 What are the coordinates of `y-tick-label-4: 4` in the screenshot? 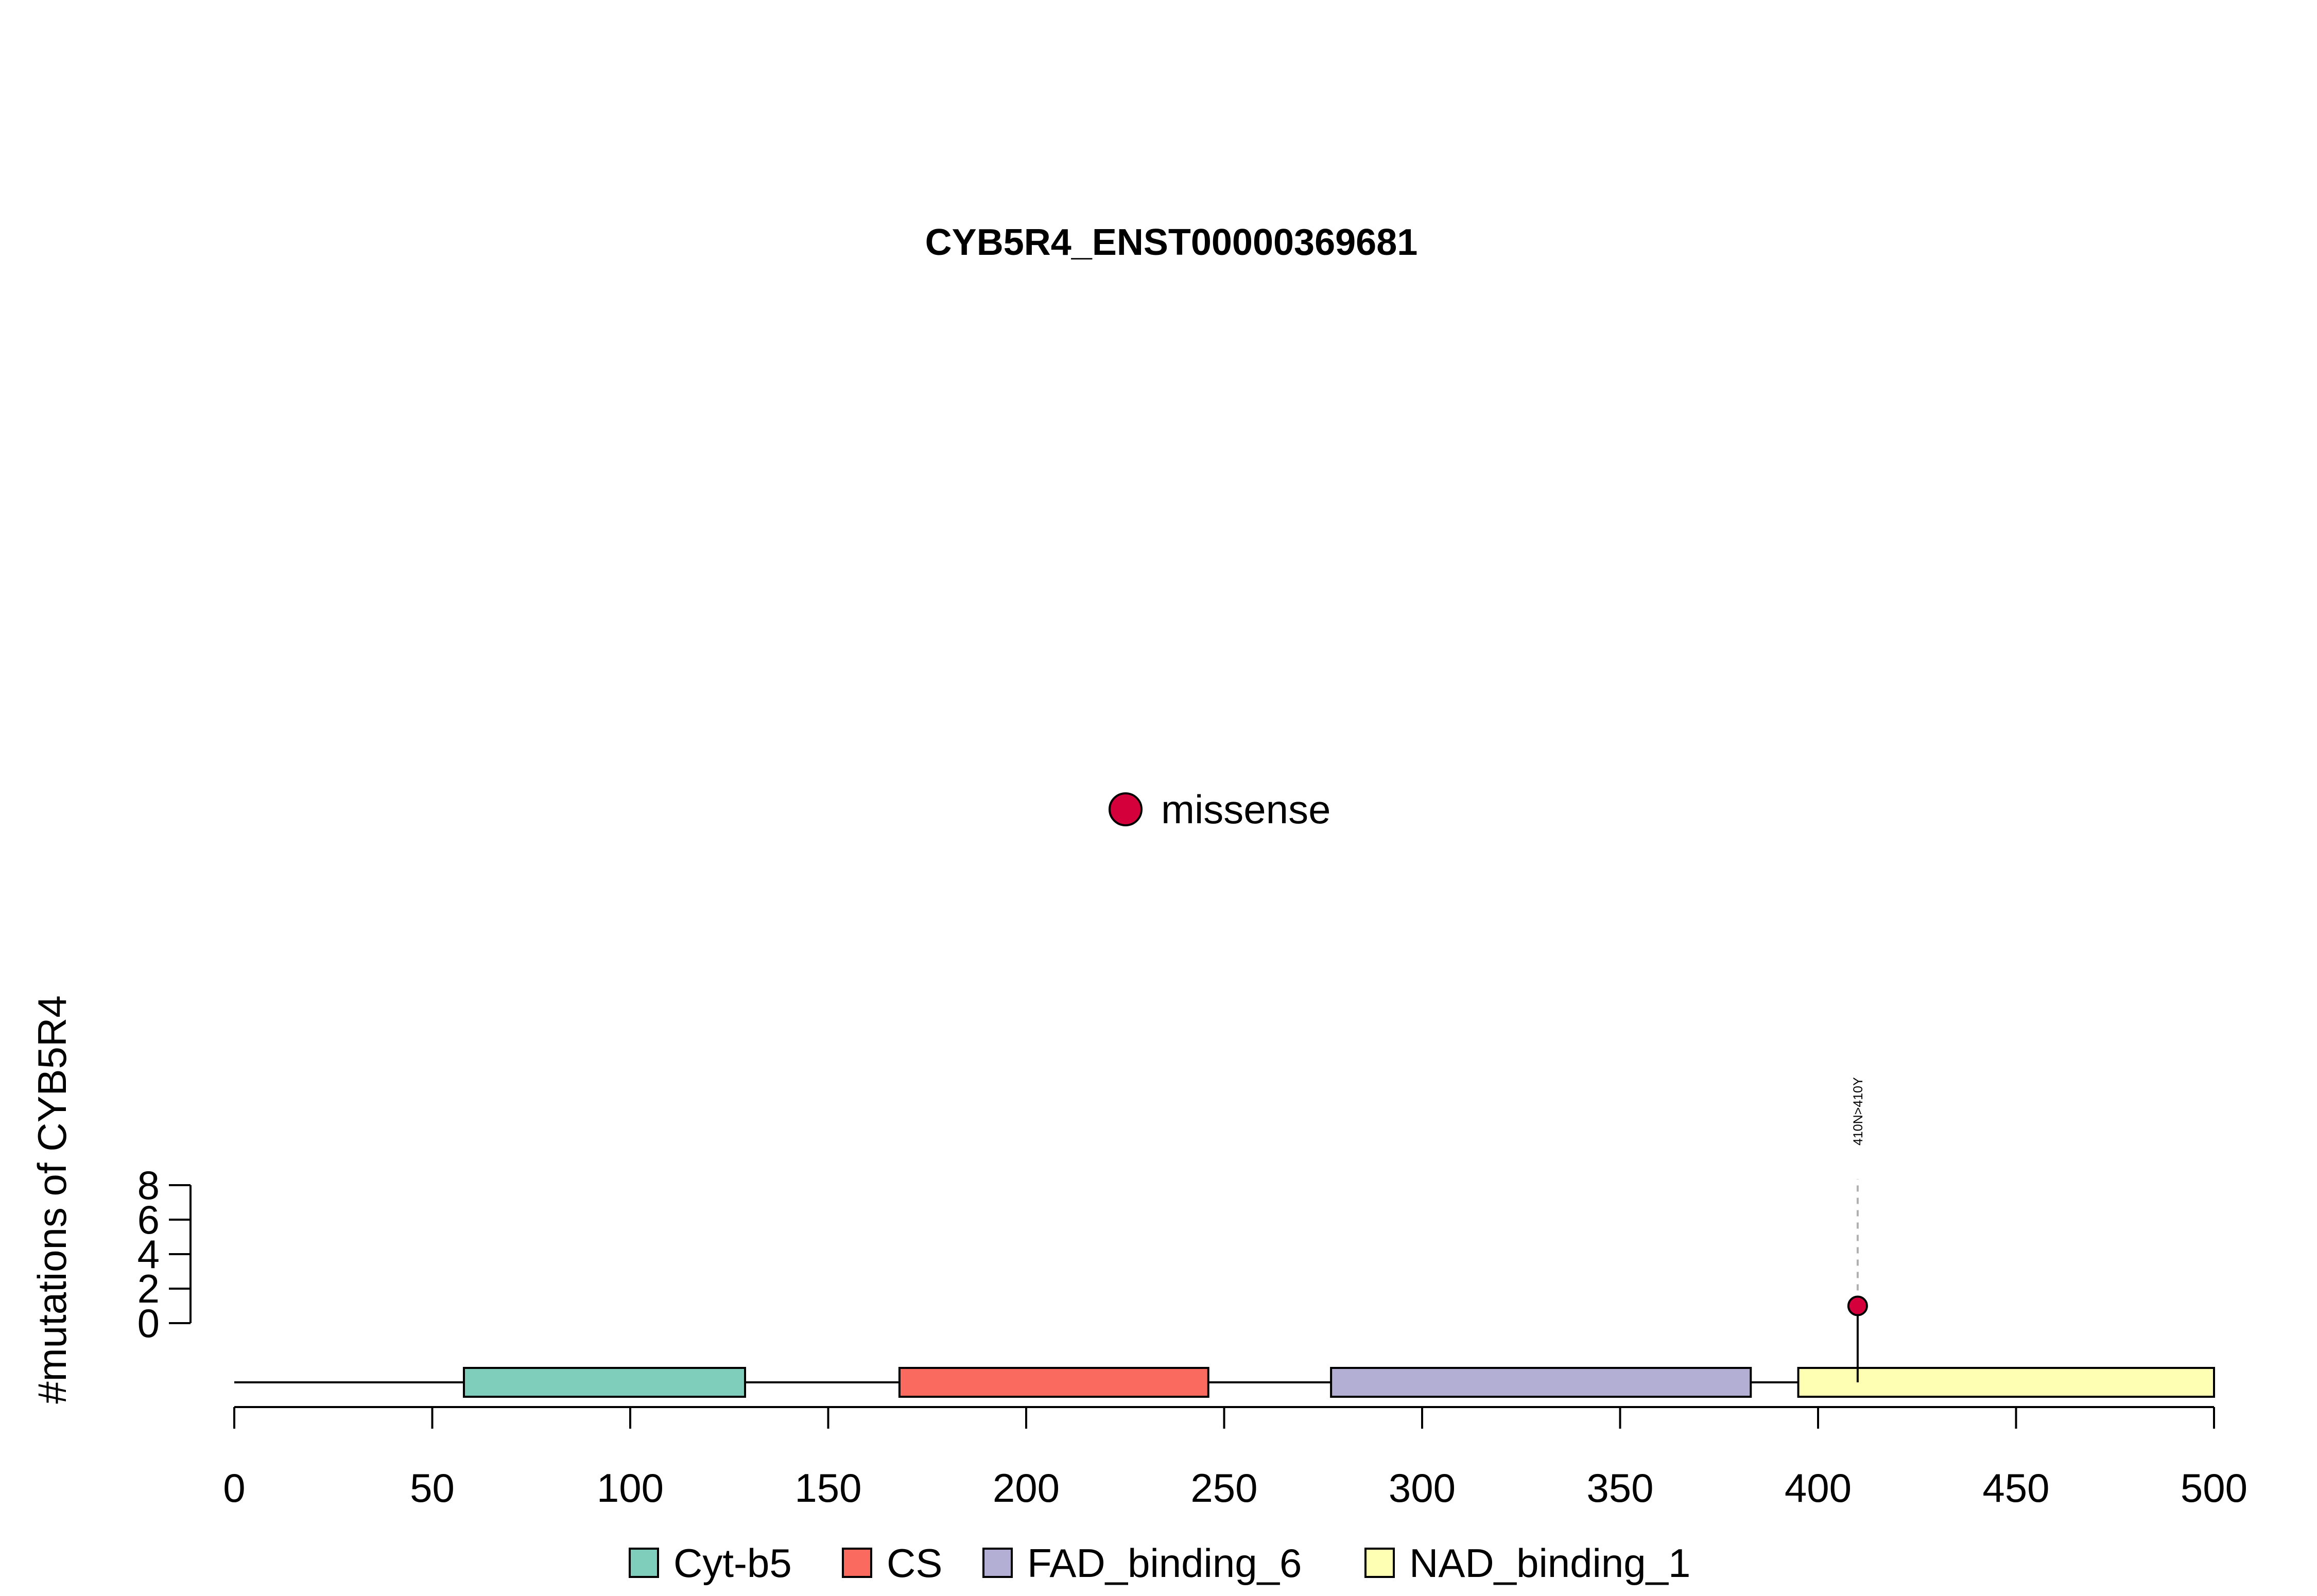 It's located at (148, 1254).